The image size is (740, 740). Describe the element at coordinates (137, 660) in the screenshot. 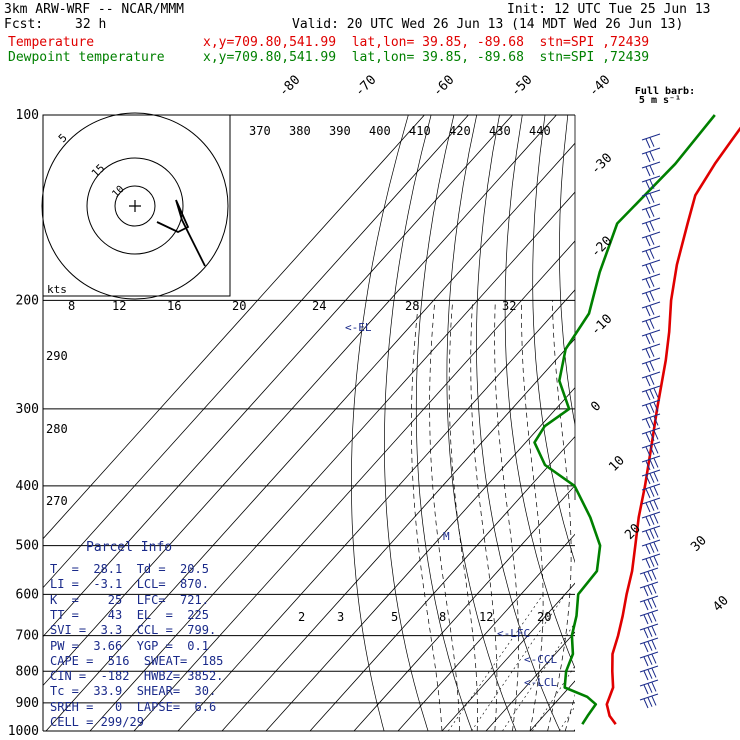

I see `parcel-info-row: CAPE = 516 SWEAT= 185` at that location.